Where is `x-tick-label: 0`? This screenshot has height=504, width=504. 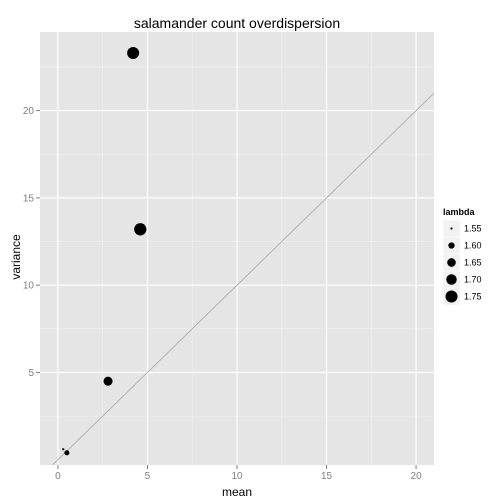 x-tick-label: 0 is located at coordinates (58, 476).